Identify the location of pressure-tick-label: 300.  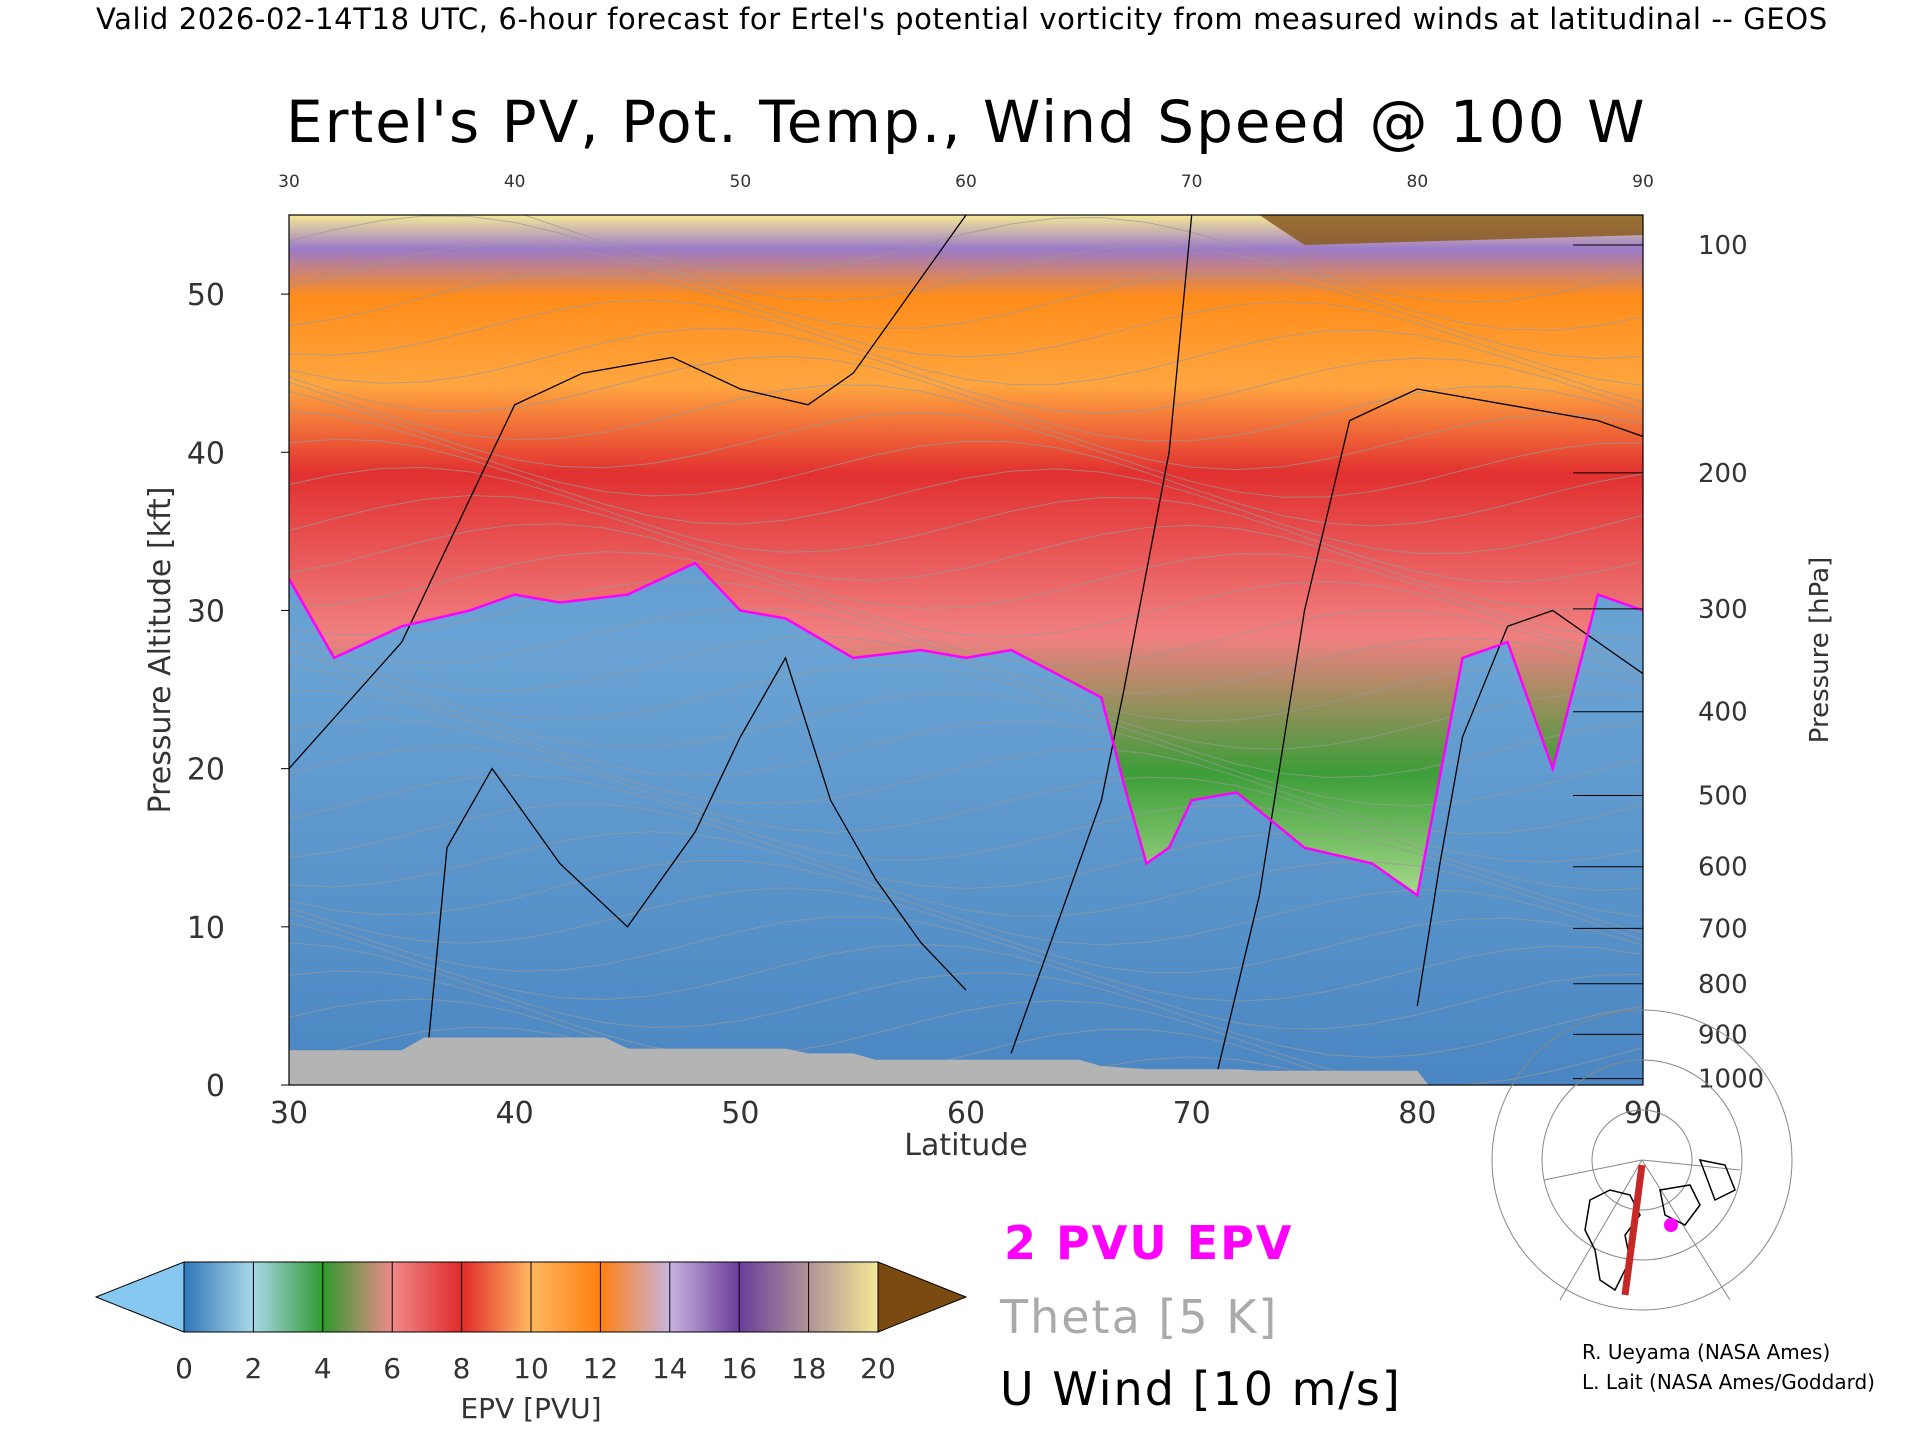
(1723, 610).